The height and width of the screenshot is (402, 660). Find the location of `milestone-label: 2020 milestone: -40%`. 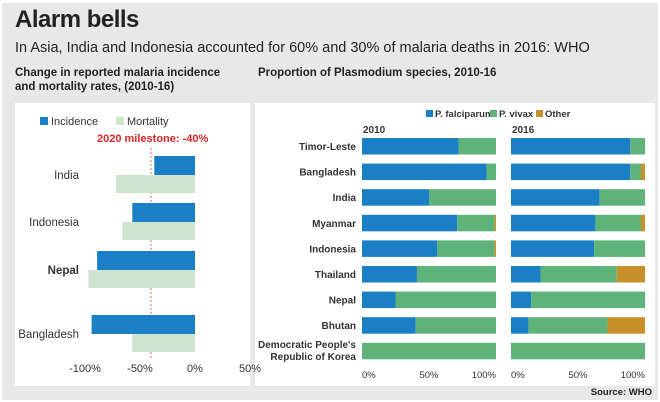

milestone-label: 2020 milestone: -40% is located at coordinates (152, 139).